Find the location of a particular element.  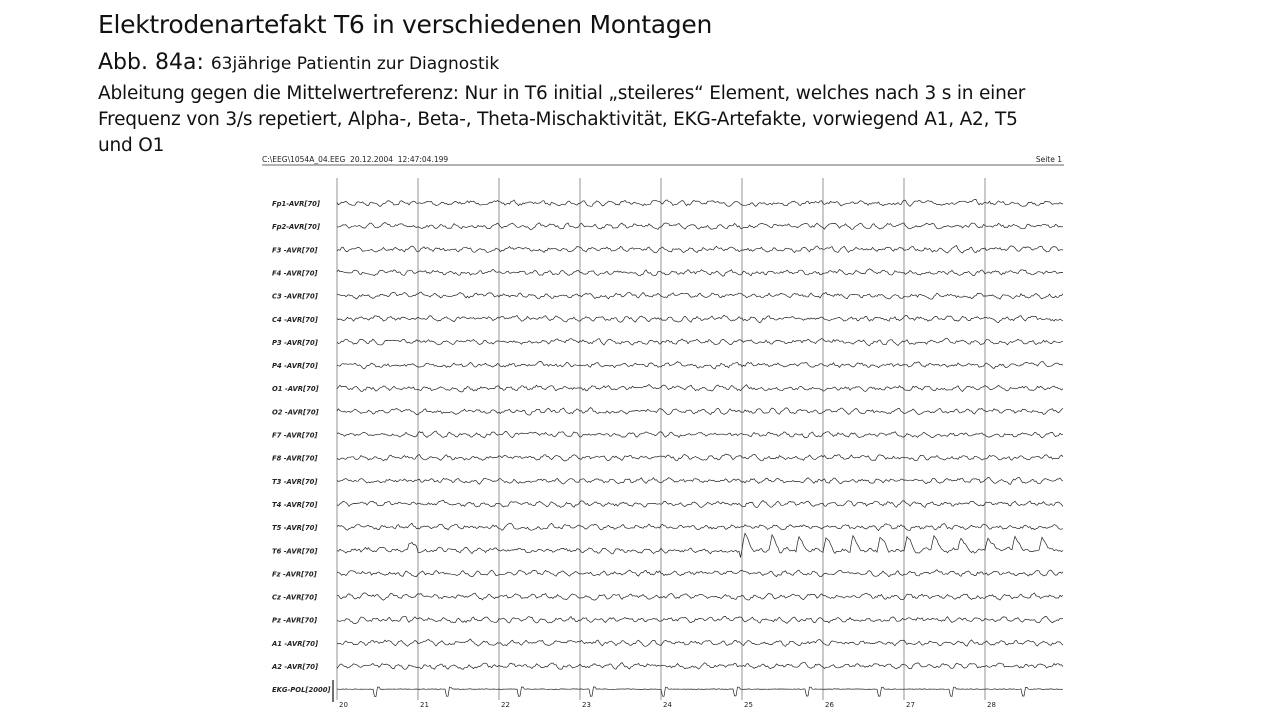

second-label: 24 is located at coordinates (667, 705).